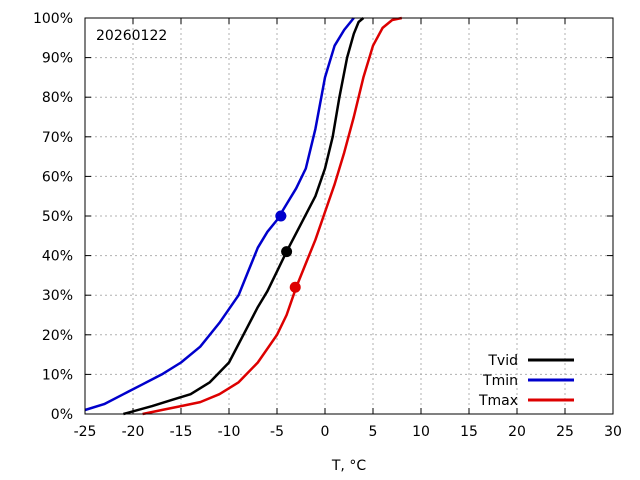 This screenshot has height=480, width=640. I want to click on y-tick-labels: 0% 10% 20% 30% 40% 50% 60% 70% 80% 90% 100%, so click(53, 217).